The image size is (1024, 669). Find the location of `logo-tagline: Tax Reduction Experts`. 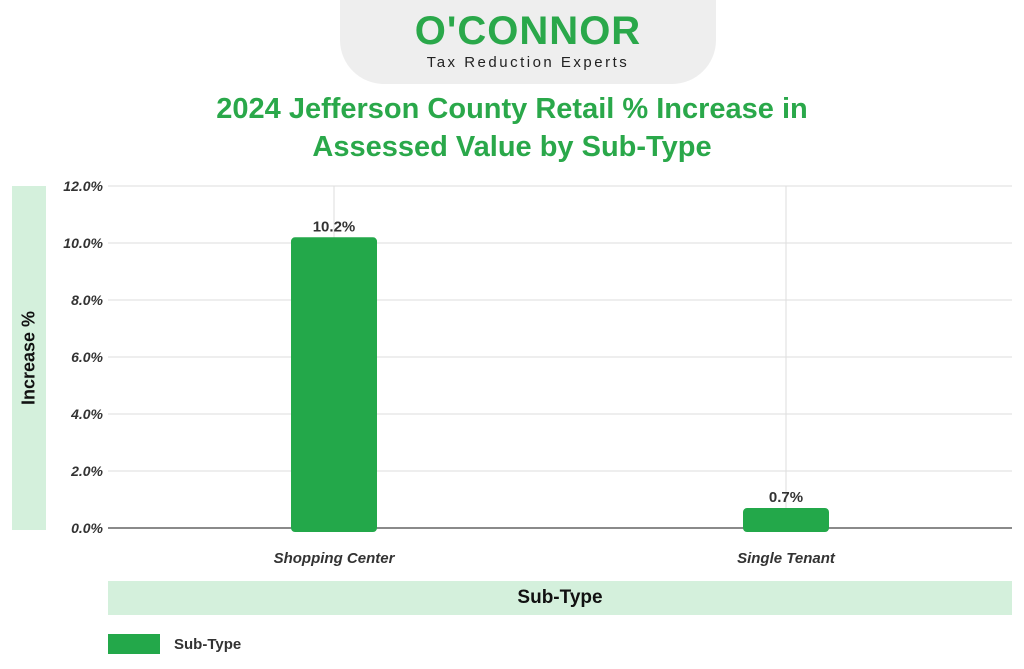

logo-tagline: Tax Reduction Experts is located at coordinates (528, 62).